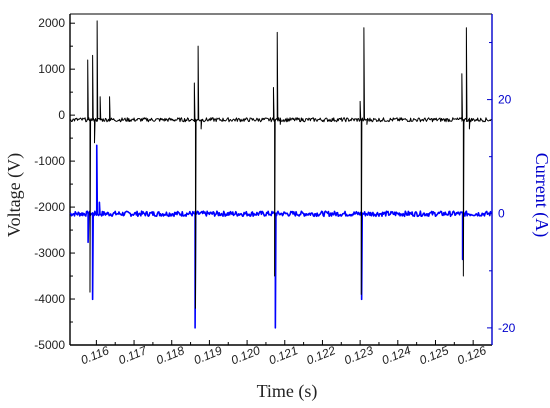 Image resolution: width=550 pixels, height=408 pixels. What do you see at coordinates (132, 355) in the screenshot?
I see `x-tick-label: 0.117` at bounding box center [132, 355].